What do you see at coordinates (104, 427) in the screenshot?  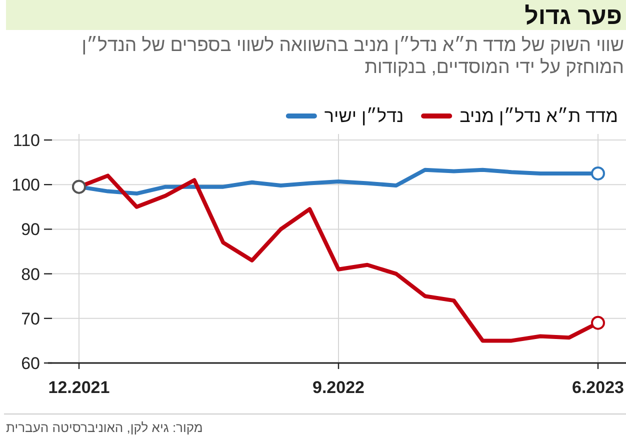 I see `text: מקור: גיא לקן, האוניברסיטה העברית` at bounding box center [104, 427].